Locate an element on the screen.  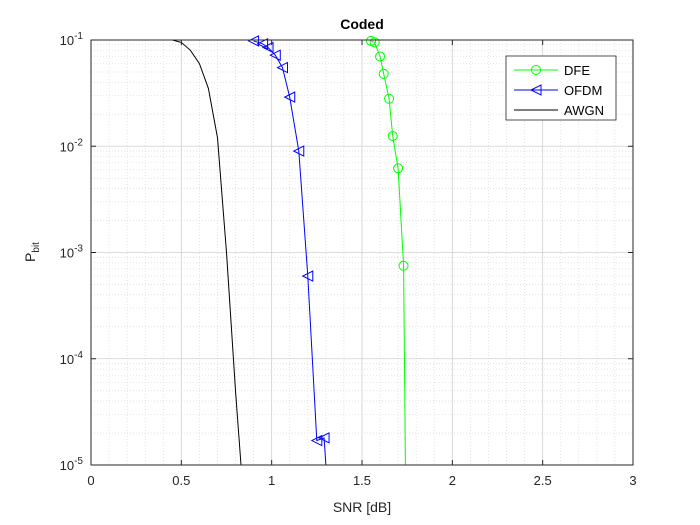
svg-text: Pbit is located at coordinates (32, 252).